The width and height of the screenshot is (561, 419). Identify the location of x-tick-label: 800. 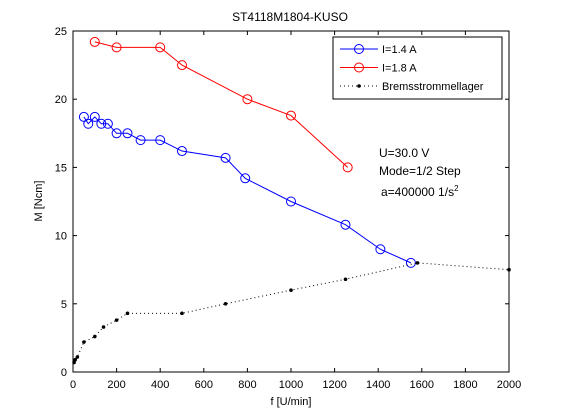
(247, 385).